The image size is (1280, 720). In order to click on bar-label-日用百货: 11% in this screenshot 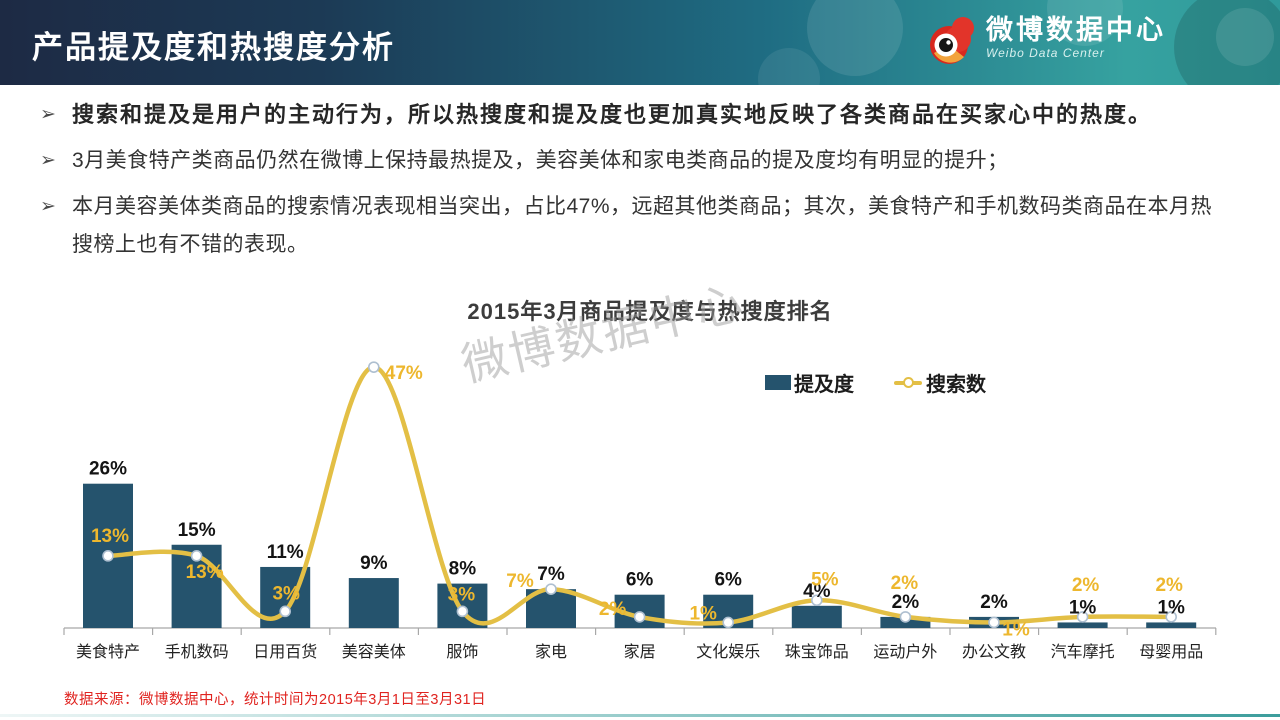, I will do `click(285, 552)`.